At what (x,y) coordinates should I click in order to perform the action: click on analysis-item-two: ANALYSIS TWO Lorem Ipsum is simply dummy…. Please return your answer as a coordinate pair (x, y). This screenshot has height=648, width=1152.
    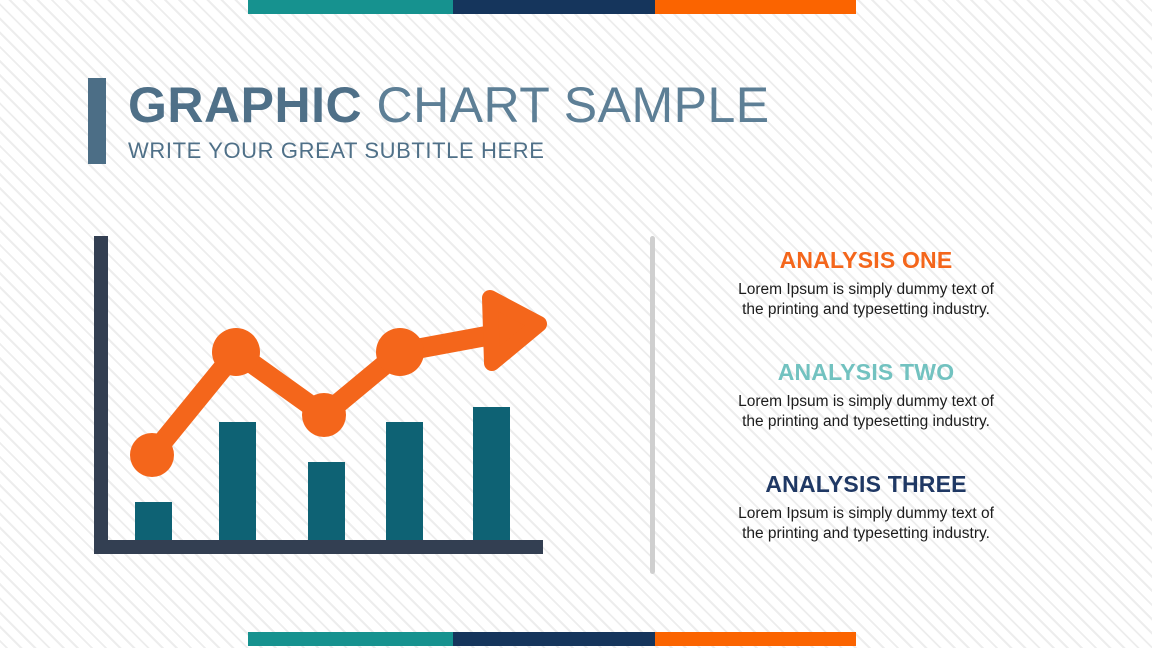
    Looking at the image, I should click on (866, 395).